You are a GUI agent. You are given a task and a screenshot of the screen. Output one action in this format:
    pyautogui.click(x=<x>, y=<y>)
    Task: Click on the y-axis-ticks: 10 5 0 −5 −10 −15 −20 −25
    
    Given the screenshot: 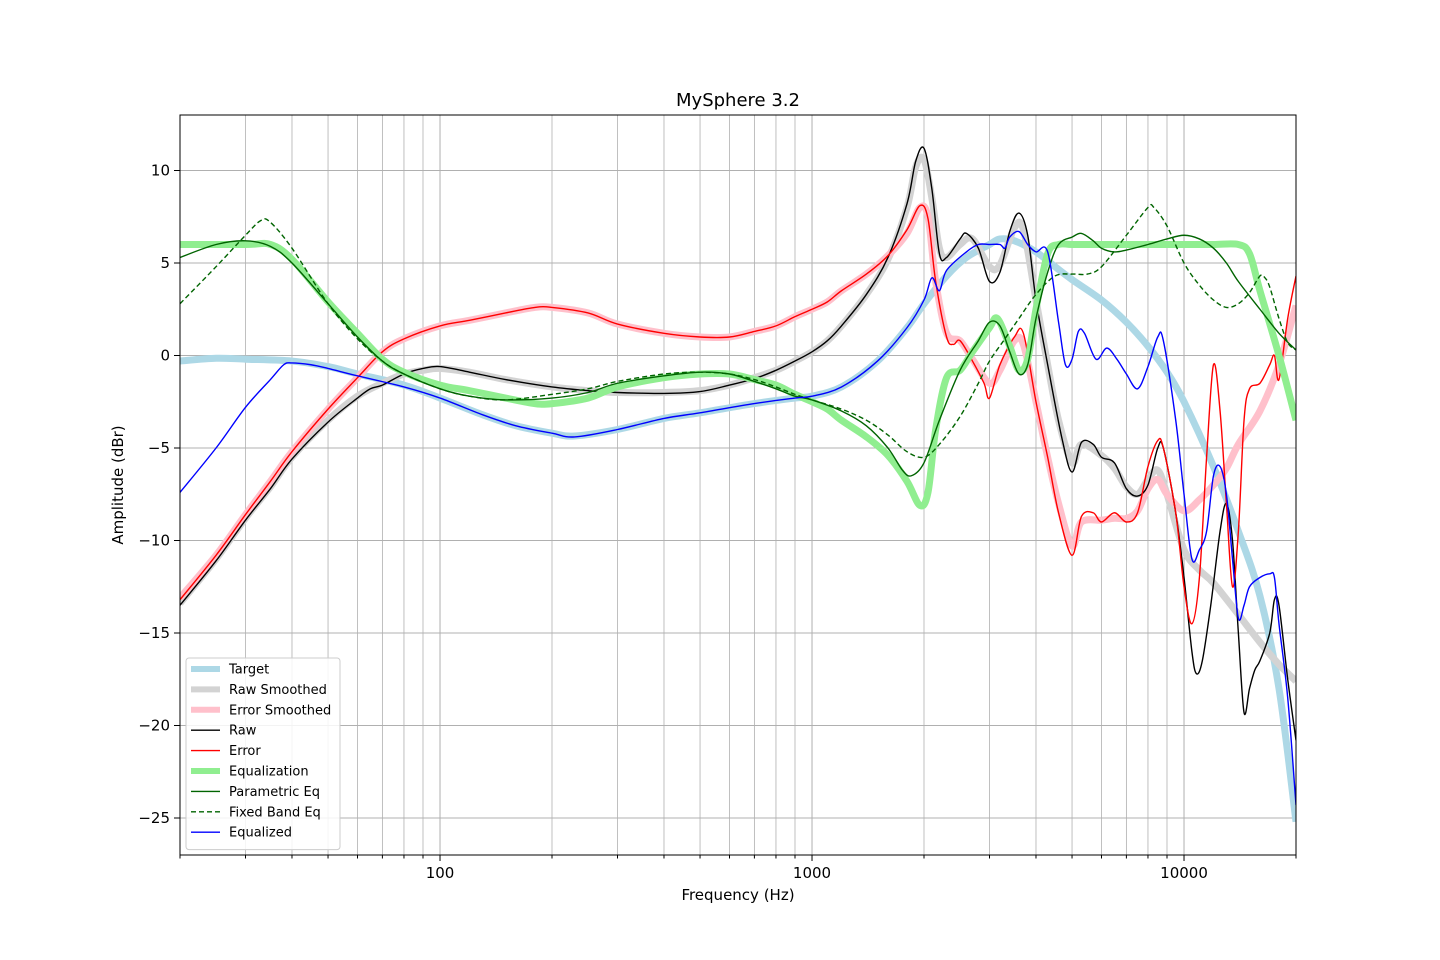 What is the action you would take?
    pyautogui.click(x=159, y=494)
    